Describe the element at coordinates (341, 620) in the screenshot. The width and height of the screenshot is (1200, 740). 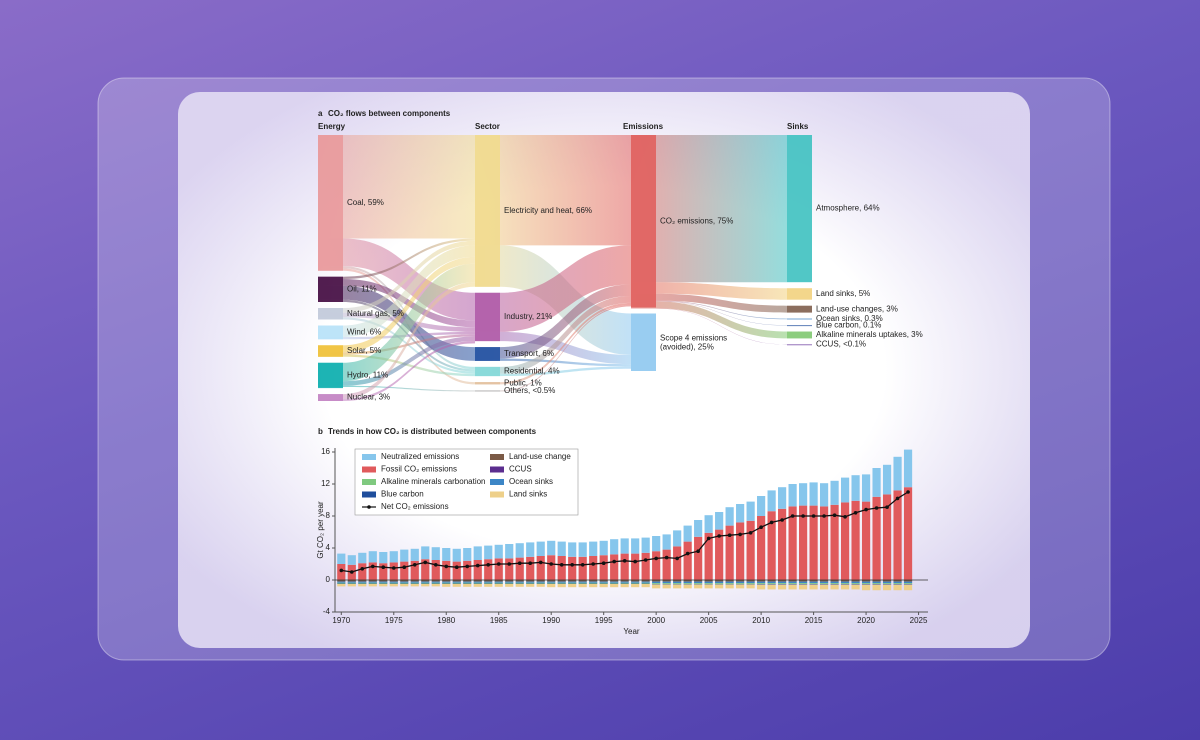
I see `x-tick-label: 1970` at that location.